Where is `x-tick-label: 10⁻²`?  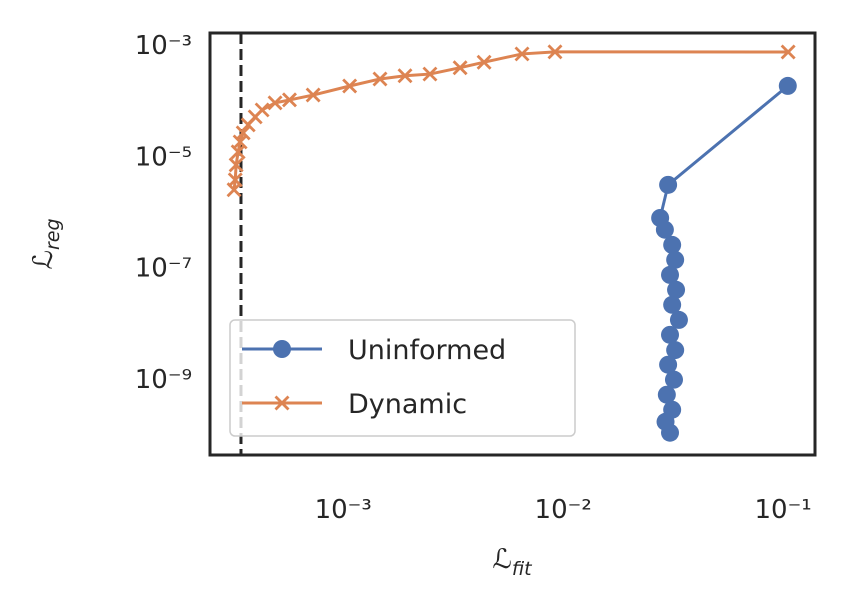 x-tick-label: 10⁻² is located at coordinates (563, 510).